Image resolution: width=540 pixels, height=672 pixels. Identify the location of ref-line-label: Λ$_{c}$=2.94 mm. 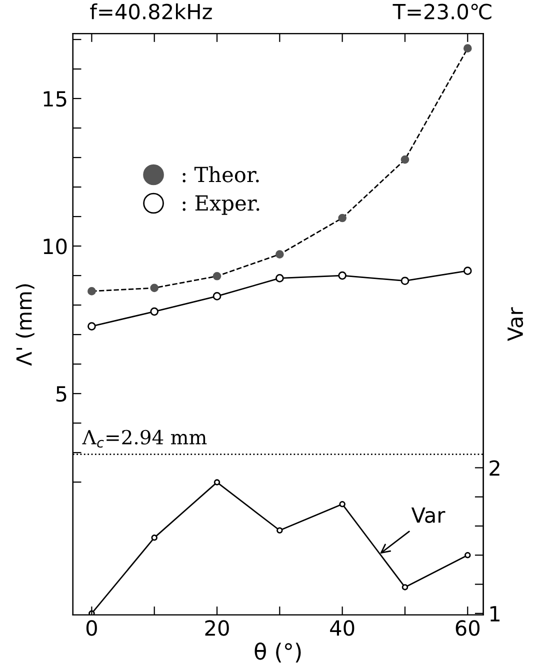
(144, 439).